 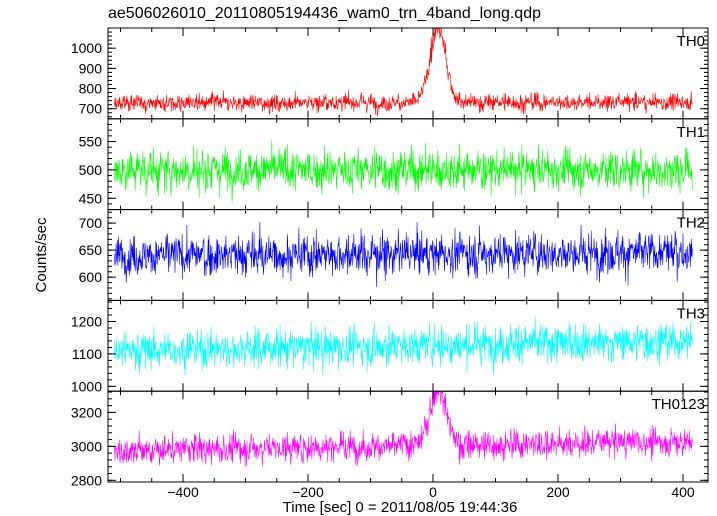 I want to click on series-line-th0123, so click(x=403, y=429).